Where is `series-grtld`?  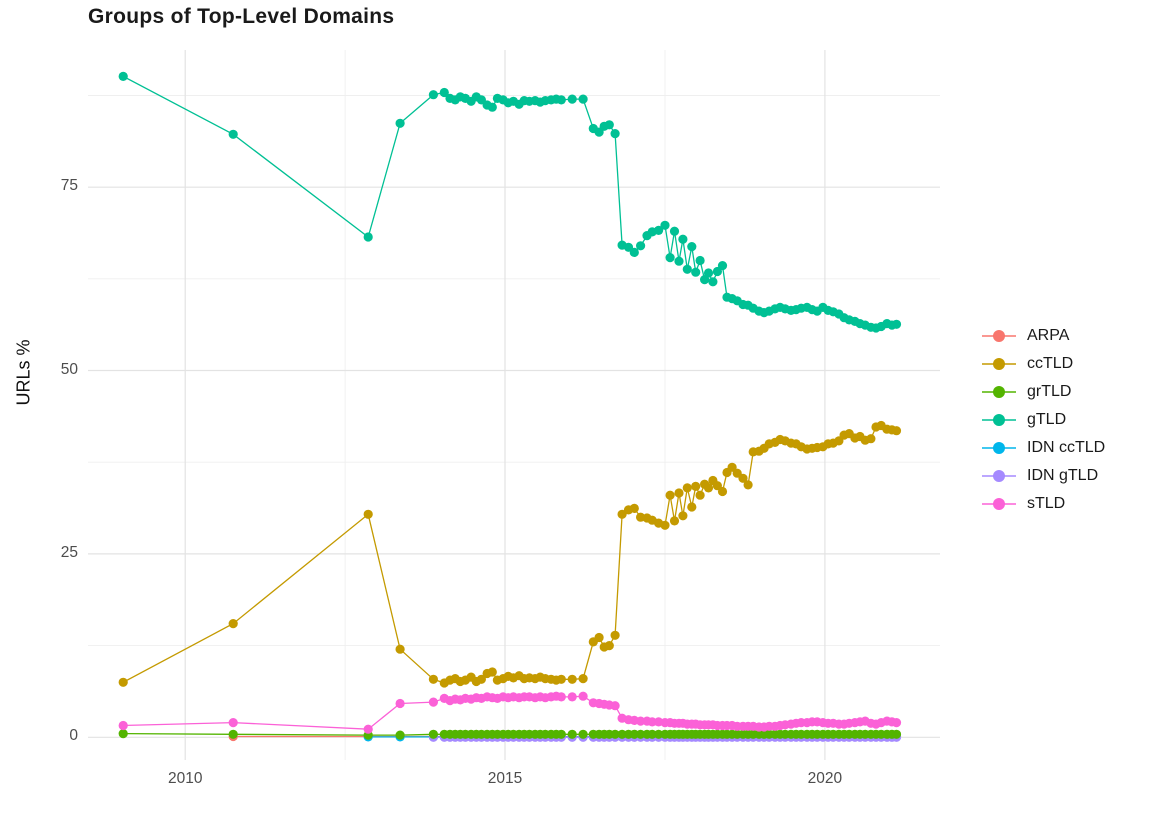
series-grtld is located at coordinates (510, 734).